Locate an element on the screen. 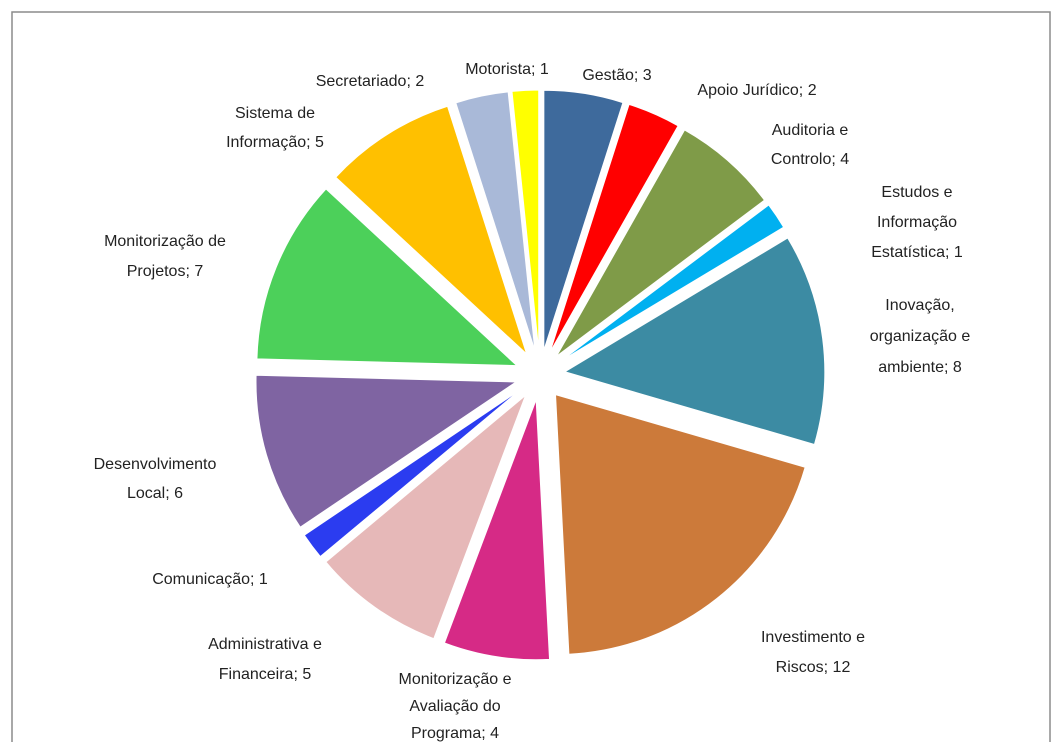 This screenshot has width=1062, height=742. slice-label: ambiente; 8 is located at coordinates (920, 367).